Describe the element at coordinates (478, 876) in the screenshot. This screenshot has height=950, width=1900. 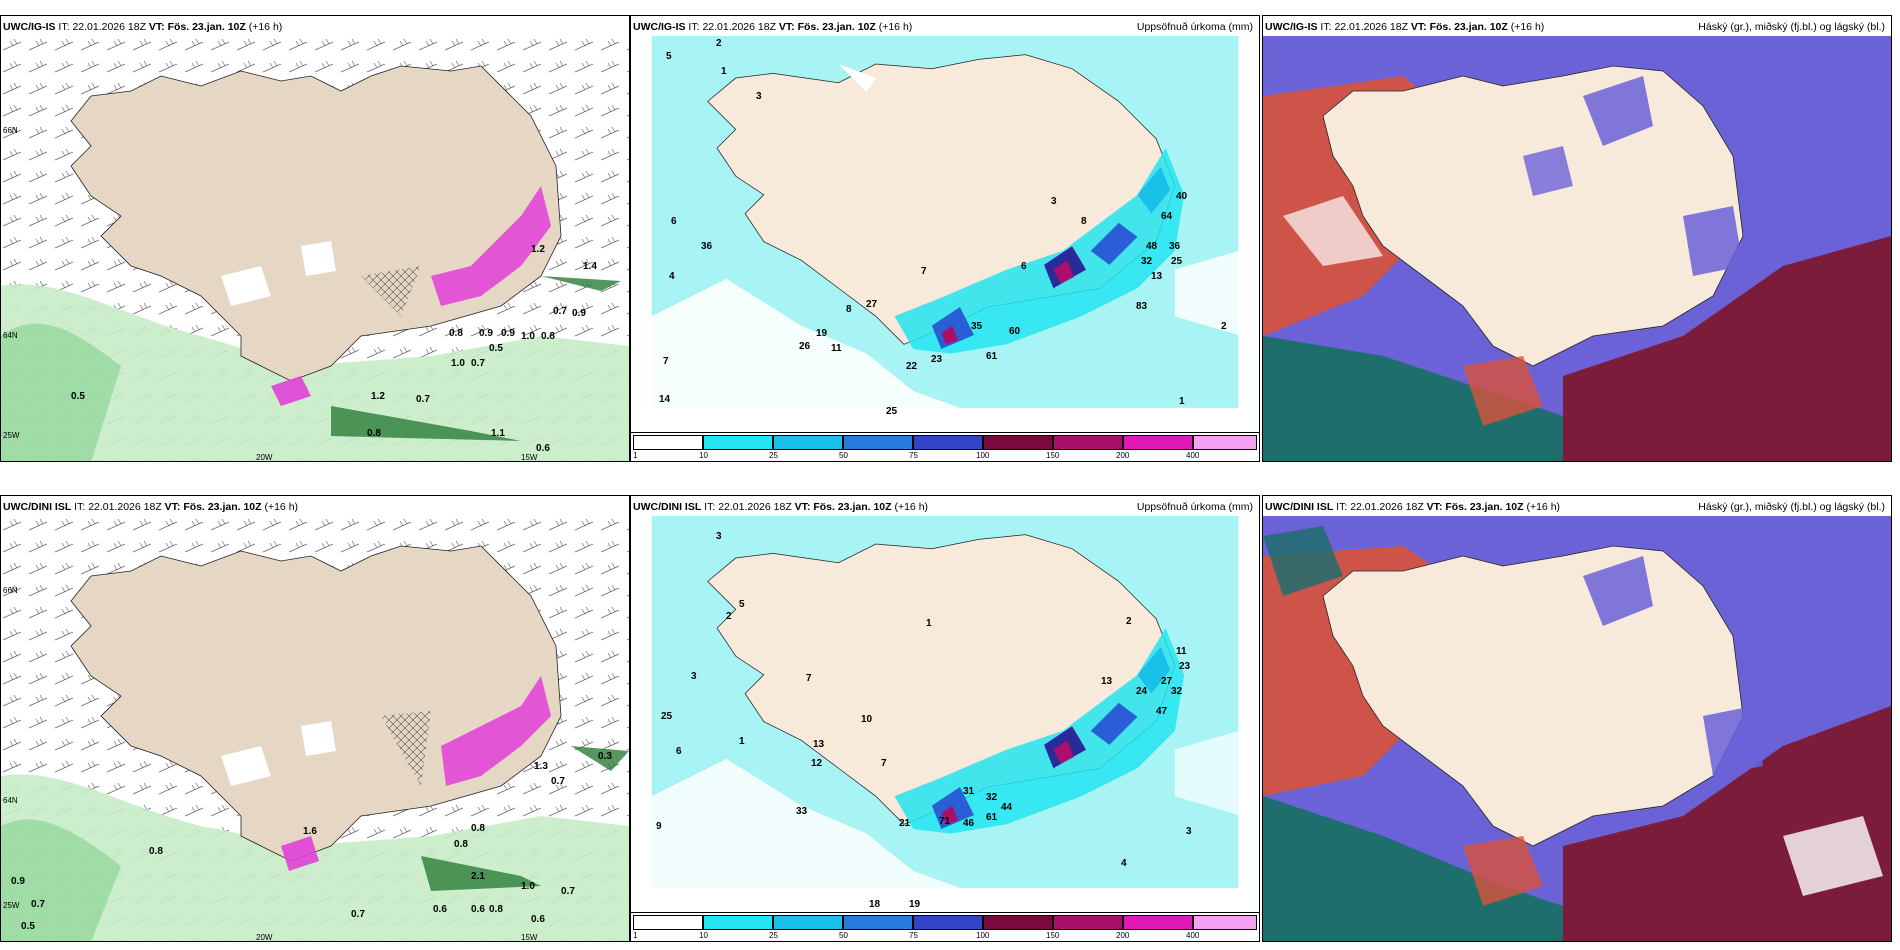
I see `wind-label: 2.1` at that location.